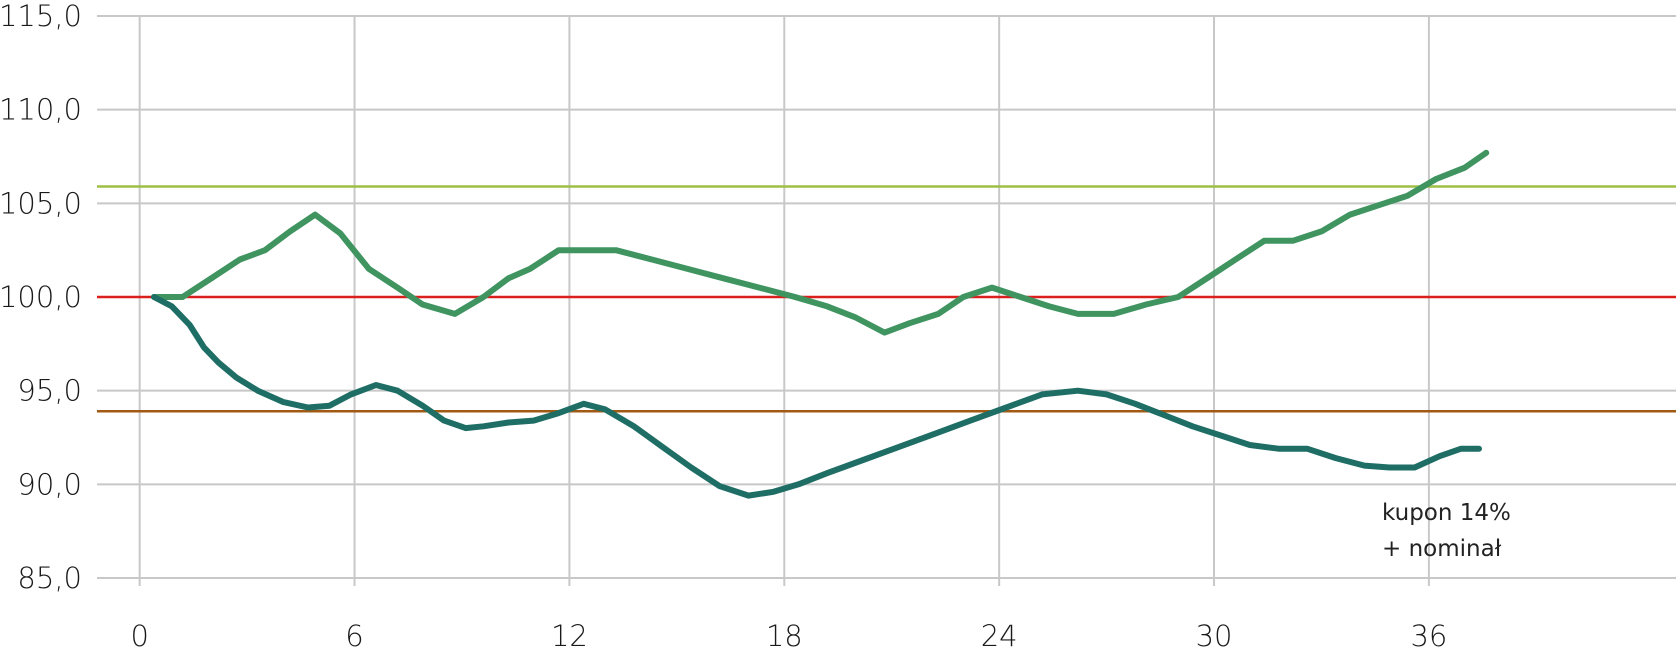  I want to click on y-tick-label-85: 85,0, so click(49, 578).